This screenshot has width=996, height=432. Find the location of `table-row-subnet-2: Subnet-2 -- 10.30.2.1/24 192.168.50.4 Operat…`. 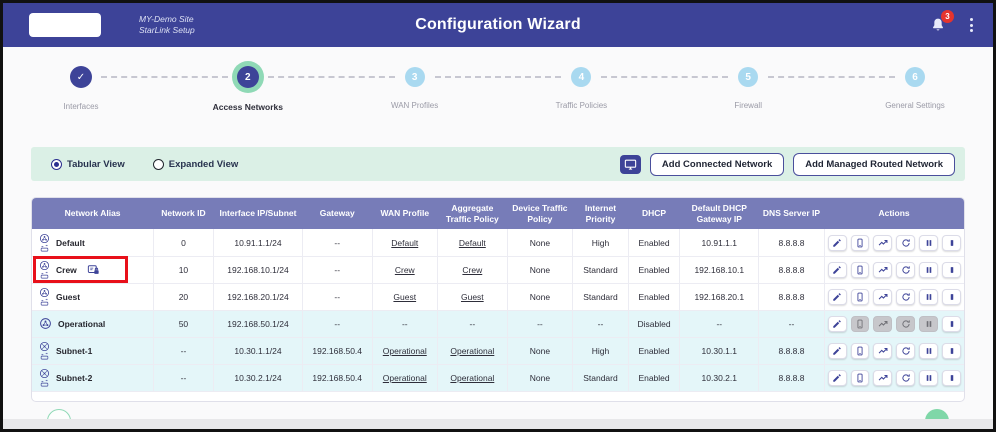

table-row-subnet-2: Subnet-2 -- 10.30.2.1/24 192.168.50.4 Operat… is located at coordinates (498, 378).